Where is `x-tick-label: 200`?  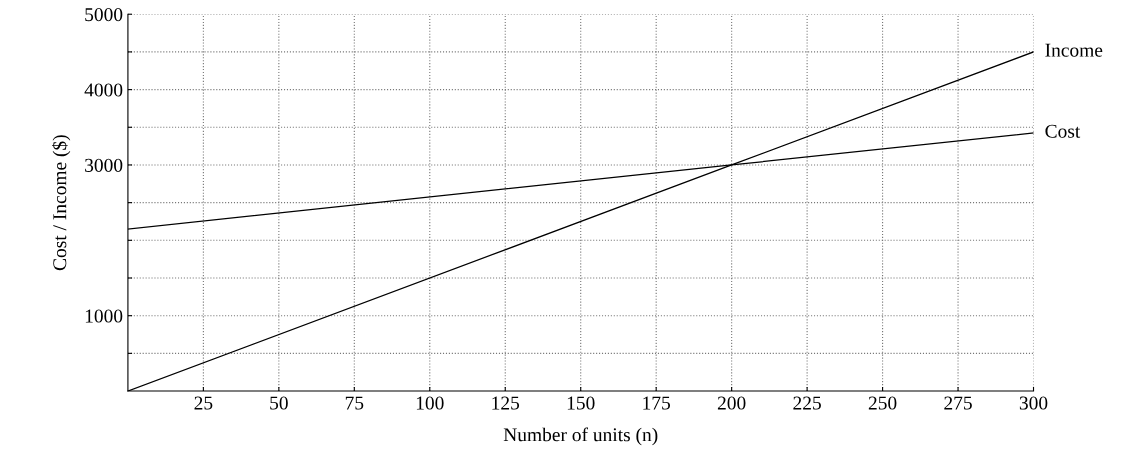
x-tick-label: 200 is located at coordinates (731, 403).